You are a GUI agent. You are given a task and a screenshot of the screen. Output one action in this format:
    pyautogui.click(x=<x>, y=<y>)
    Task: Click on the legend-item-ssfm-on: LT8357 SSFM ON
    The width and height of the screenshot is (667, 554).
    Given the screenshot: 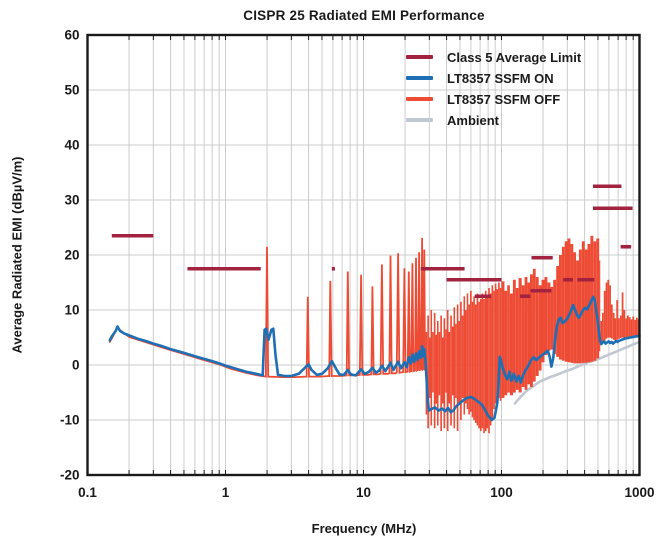 What is the action you would take?
    pyautogui.click(x=493, y=78)
    